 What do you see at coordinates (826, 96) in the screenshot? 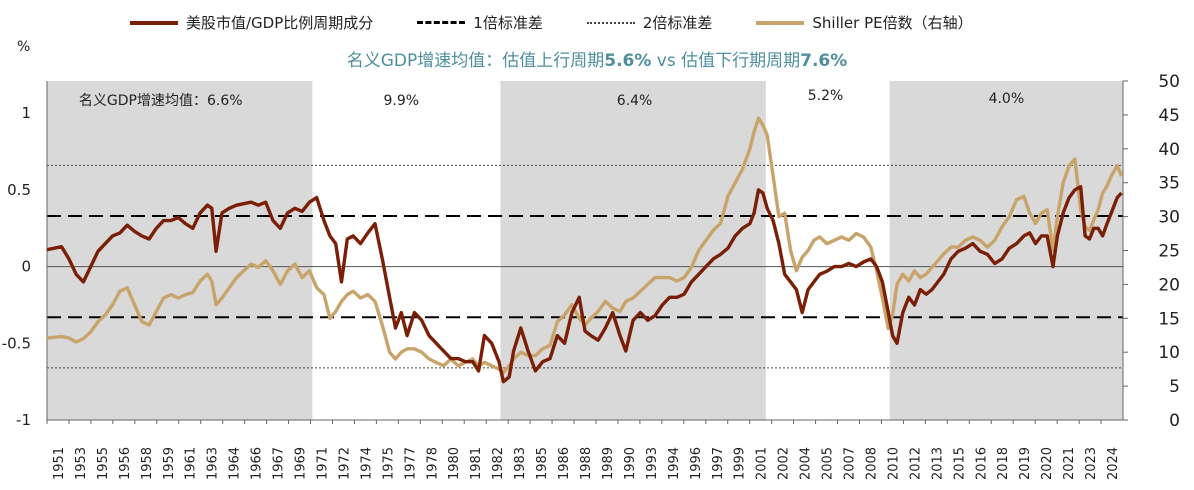
I see `period-label-3: 5.2%` at bounding box center [826, 96].